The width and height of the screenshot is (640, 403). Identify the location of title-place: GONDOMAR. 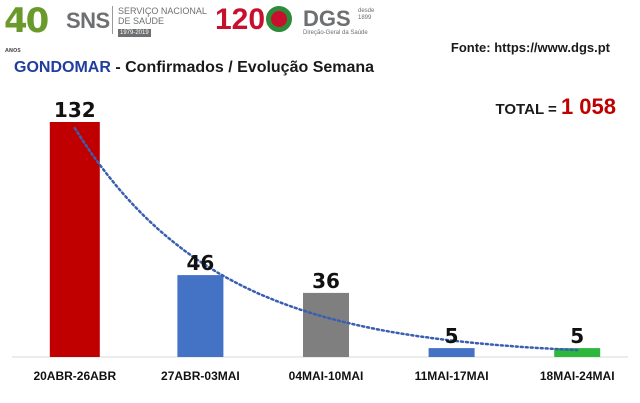
(62, 67).